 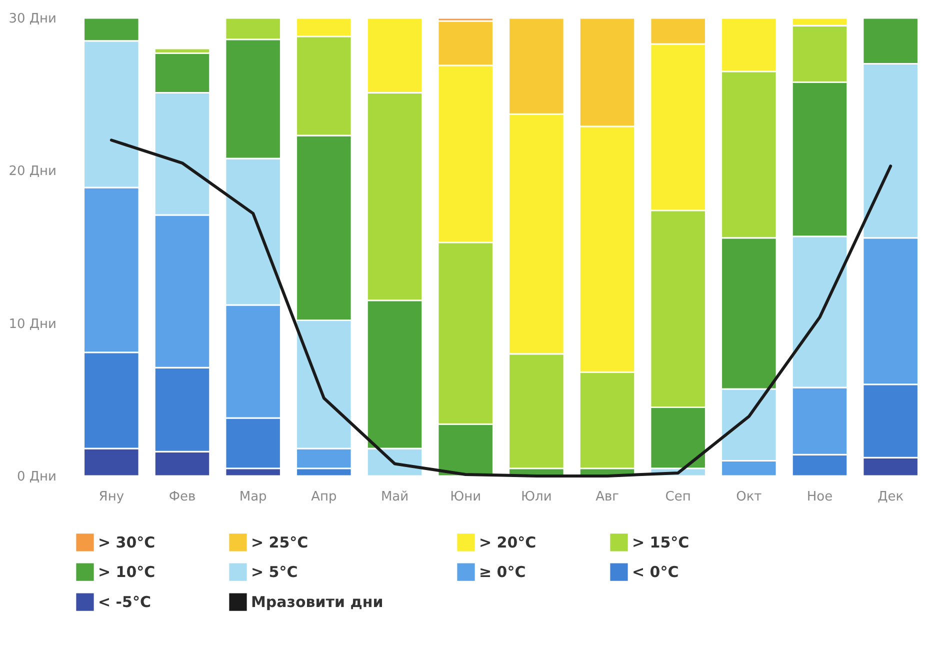 I want to click on x-tick-label: Дек, so click(x=891, y=497).